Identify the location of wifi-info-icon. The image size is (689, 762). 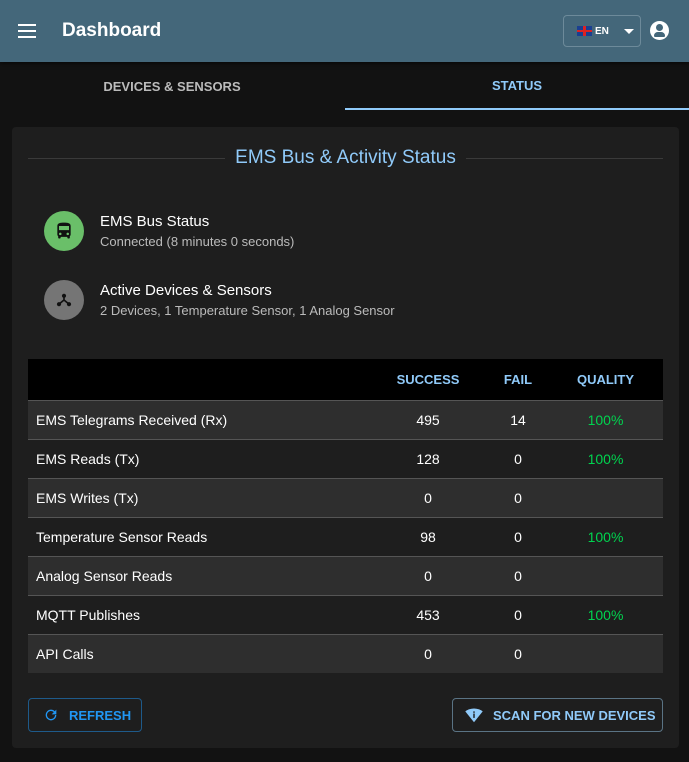
(474, 715).